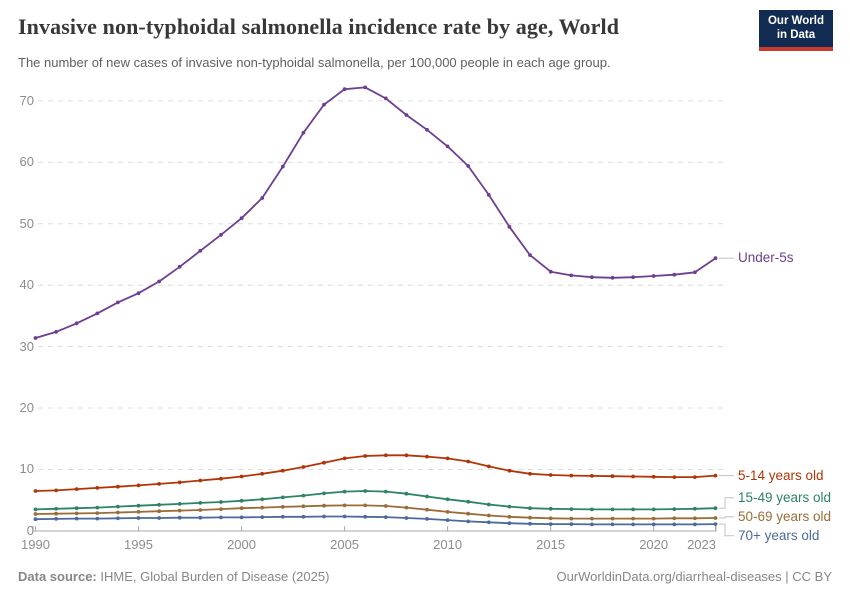 This screenshot has width=850, height=600. Describe the element at coordinates (57, 576) in the screenshot. I see `data-source-label: Data source:` at that location.